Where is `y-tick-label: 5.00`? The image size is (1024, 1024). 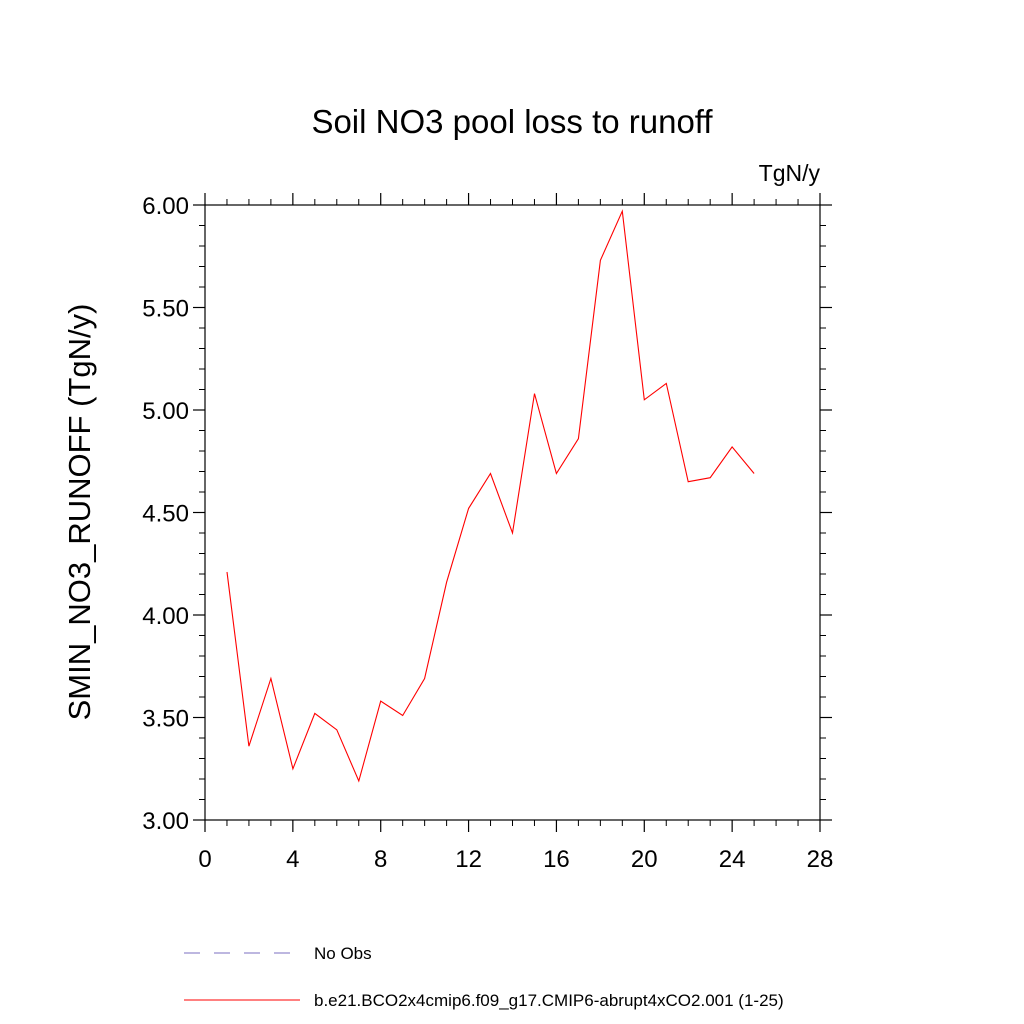 y-tick-label: 5.00 is located at coordinates (165, 411).